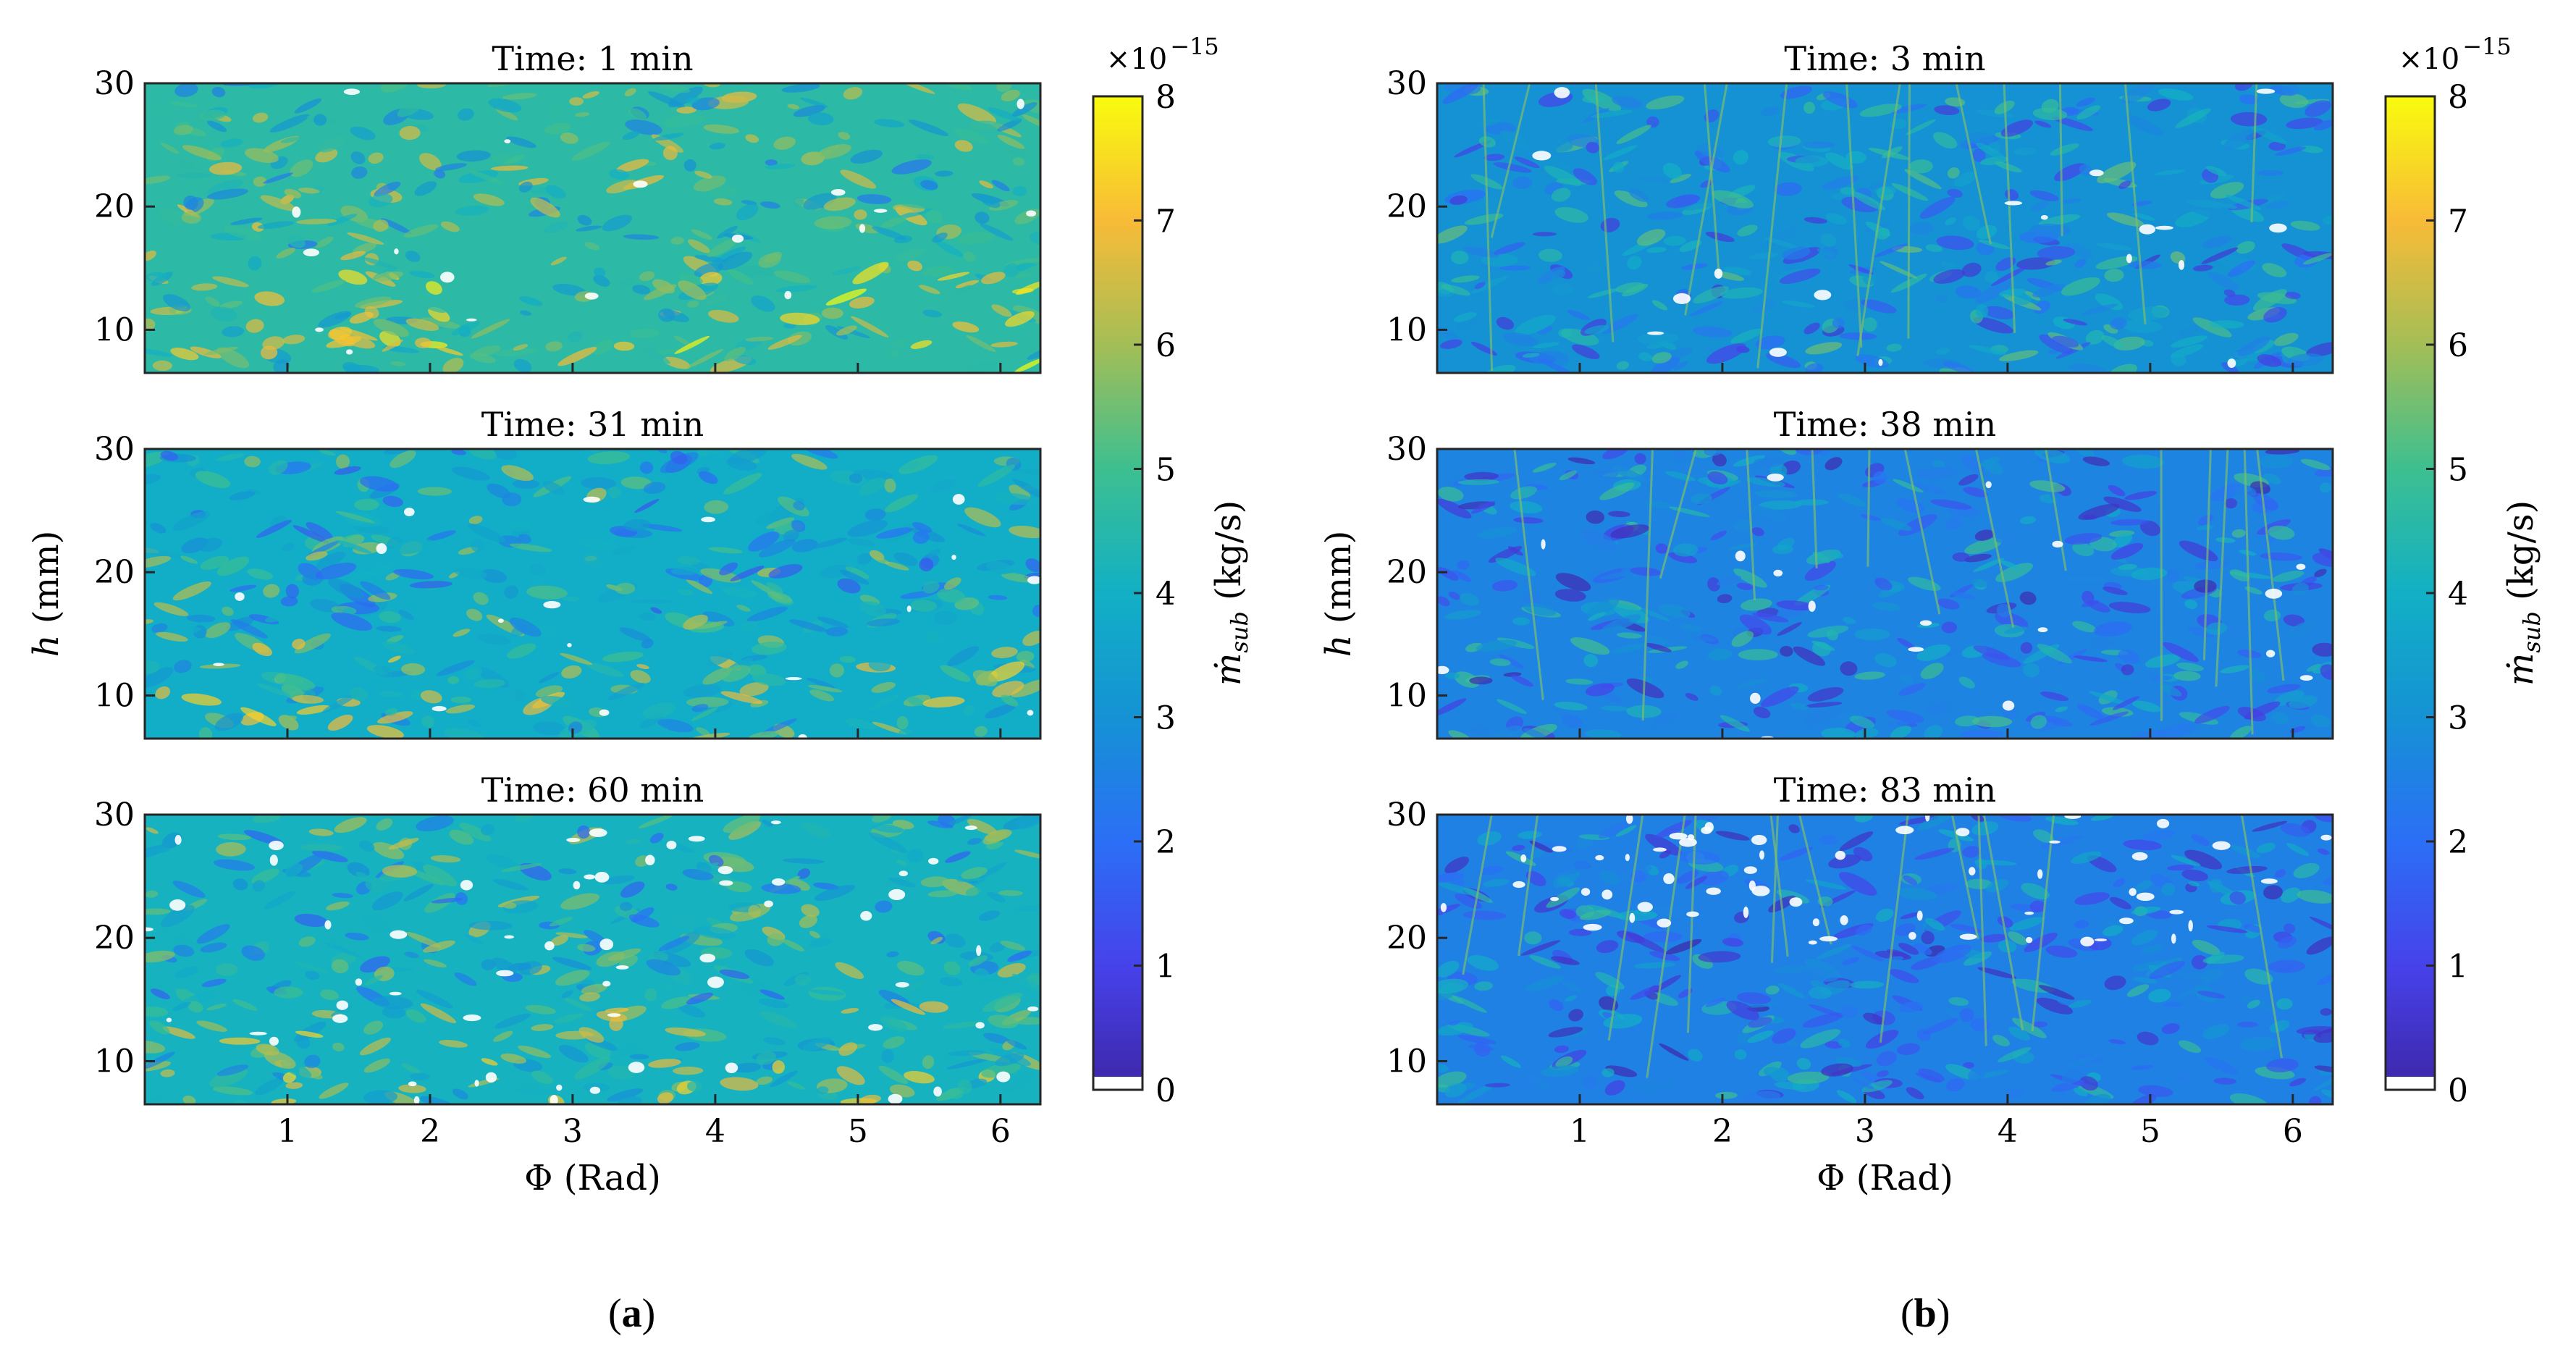 The image size is (2576, 1357). Describe the element at coordinates (1885, 1178) in the screenshot. I see `x-axis-label: Φ (Rad)` at that location.